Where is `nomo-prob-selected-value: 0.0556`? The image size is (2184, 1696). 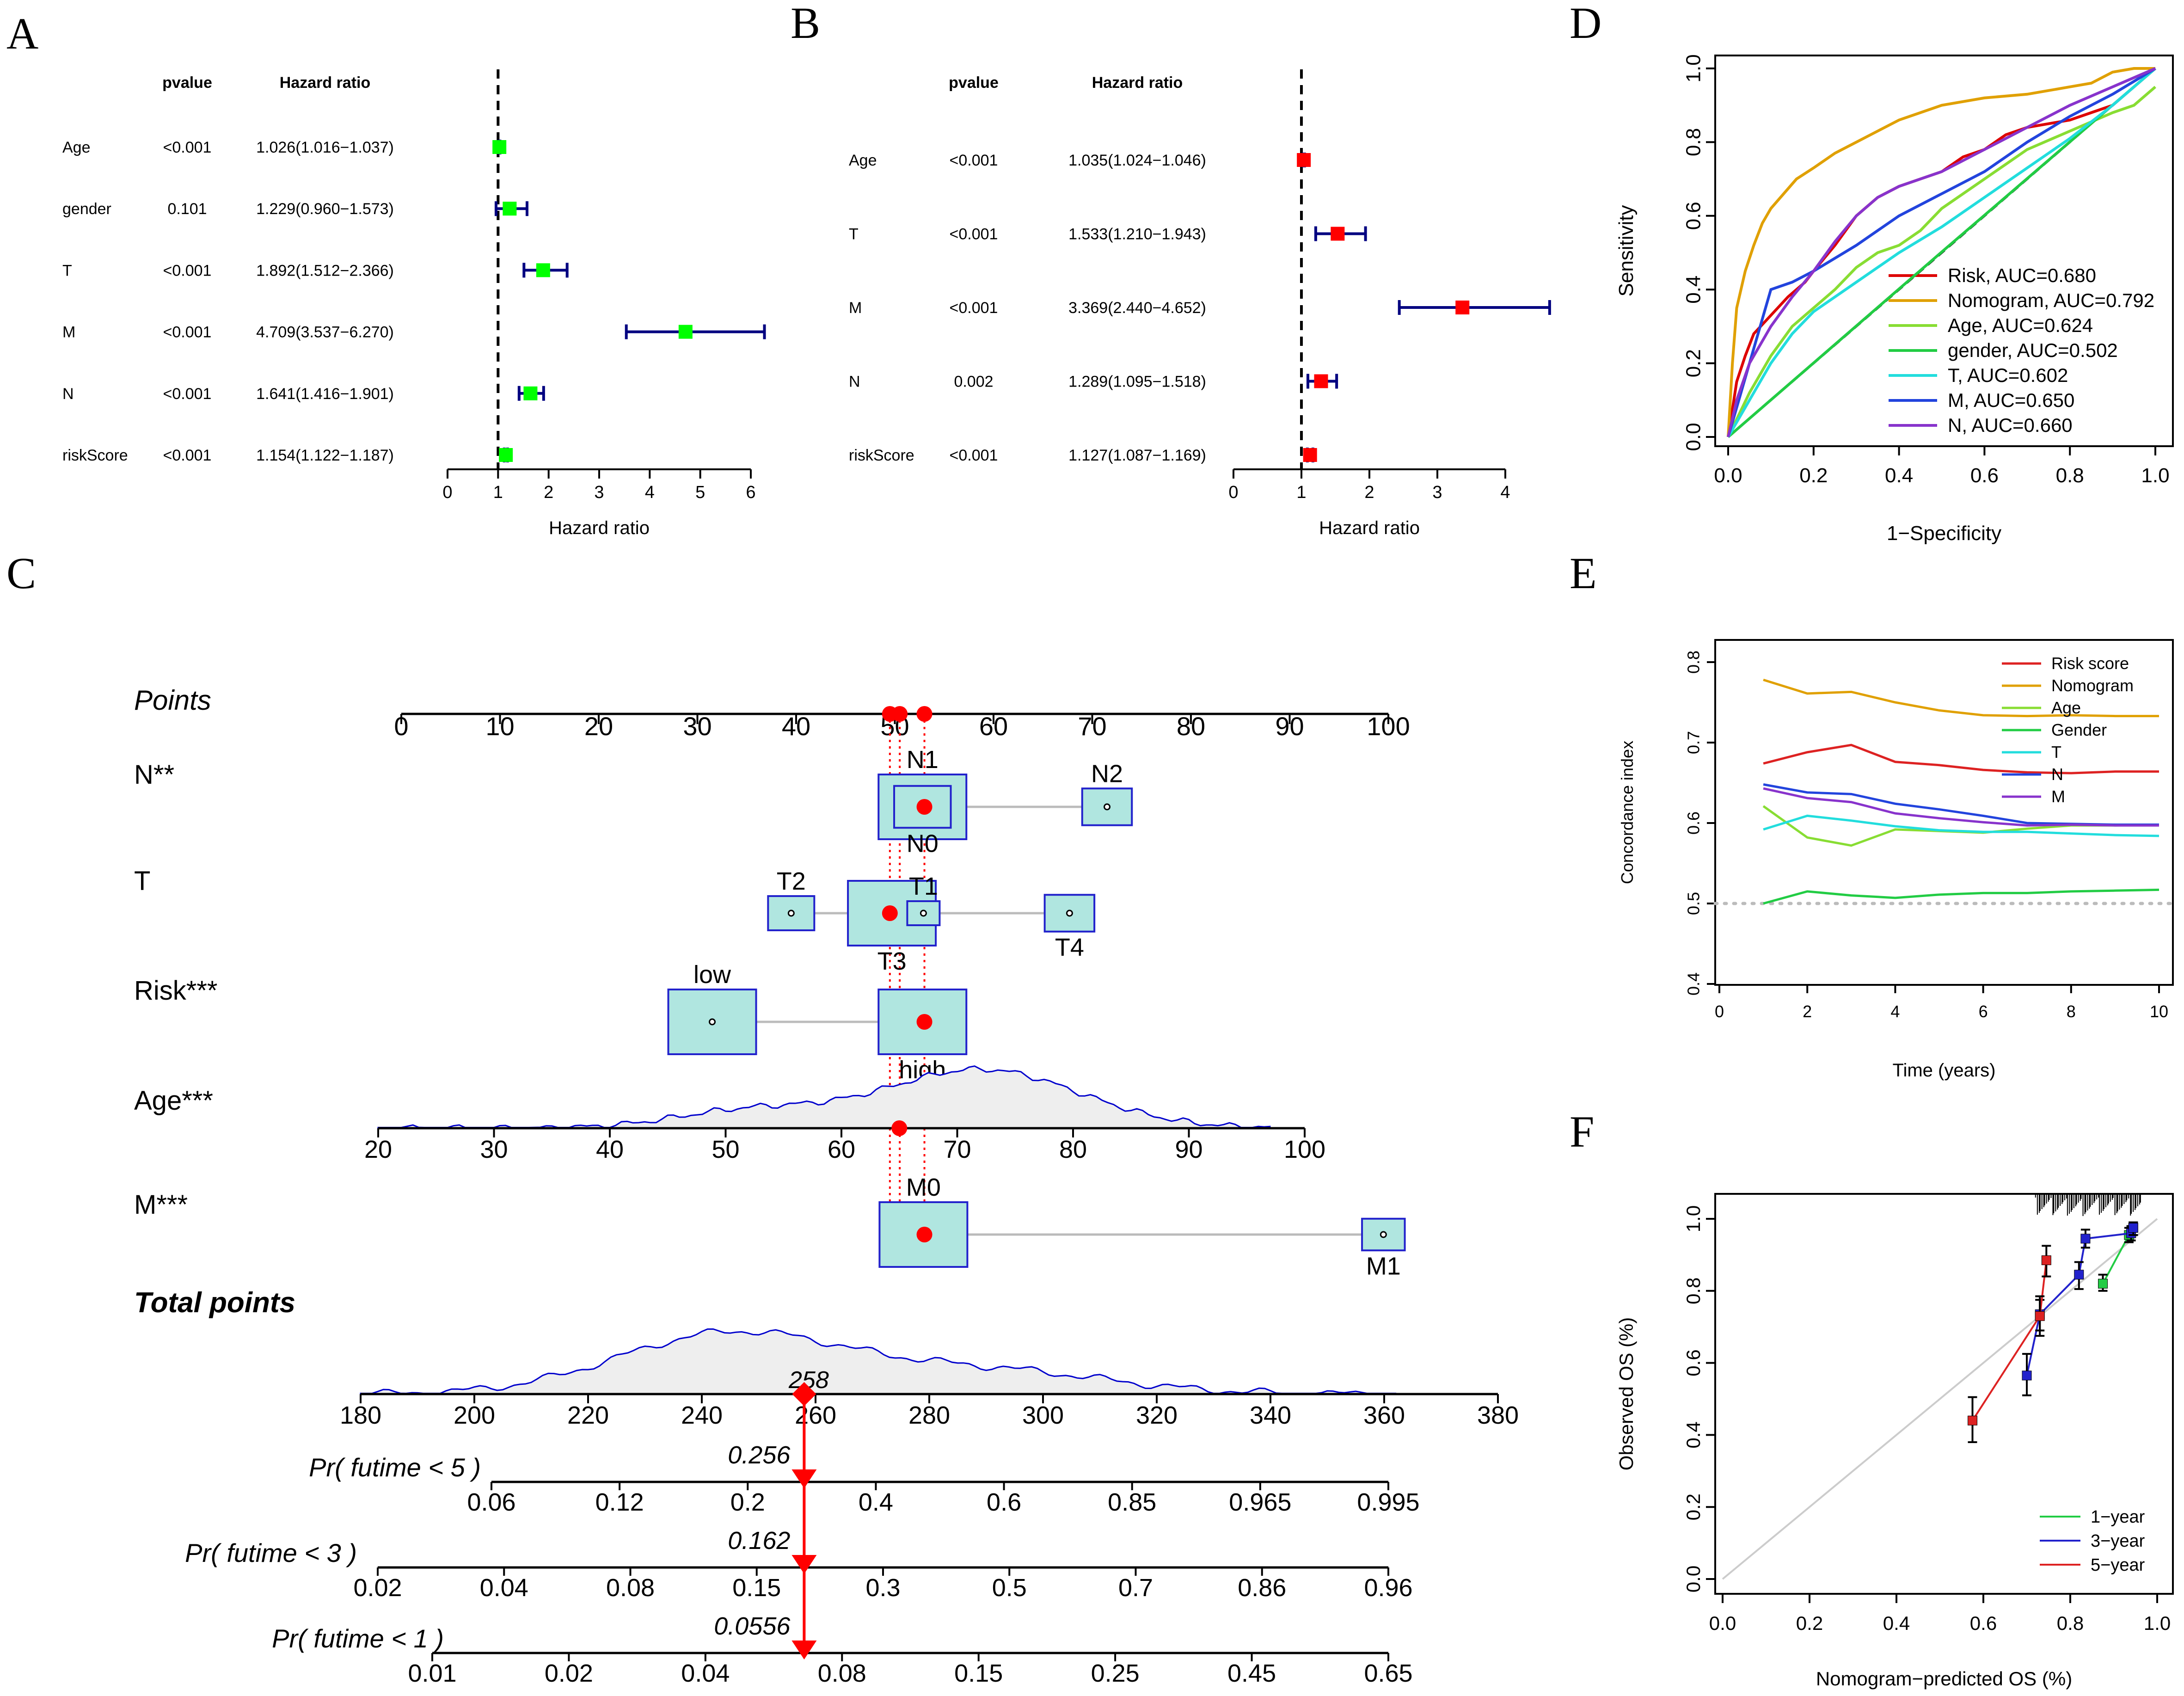
nomo-prob-selected-value: 0.0556 is located at coordinates (752, 1626).